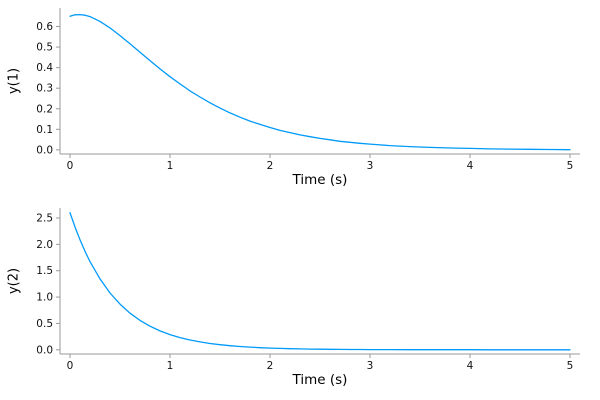  Describe the element at coordinates (44, 68) in the screenshot. I see `y-tick-label: 0.4` at that location.